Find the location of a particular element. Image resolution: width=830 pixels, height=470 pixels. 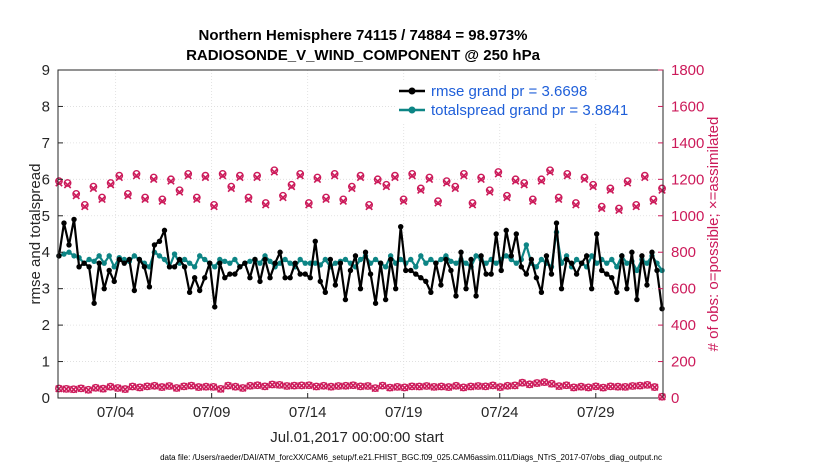

x-tick-label: 07/29 is located at coordinates (596, 412).